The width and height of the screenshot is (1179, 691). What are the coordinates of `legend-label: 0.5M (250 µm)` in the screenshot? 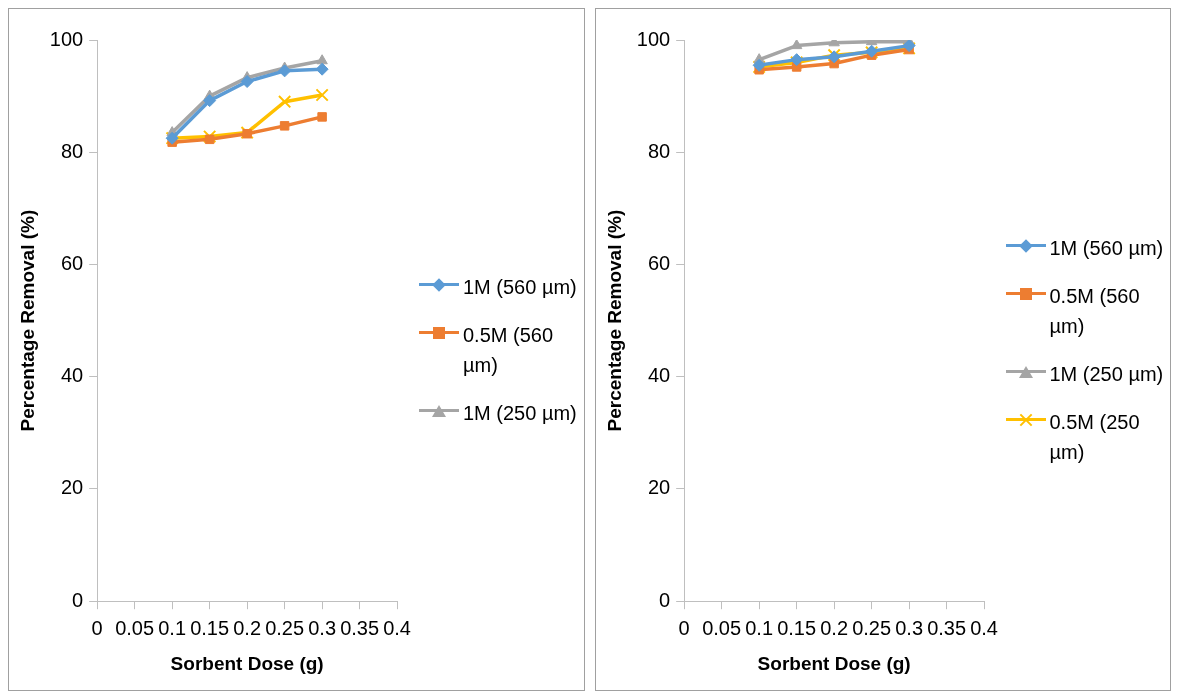 It's located at (1095, 437).